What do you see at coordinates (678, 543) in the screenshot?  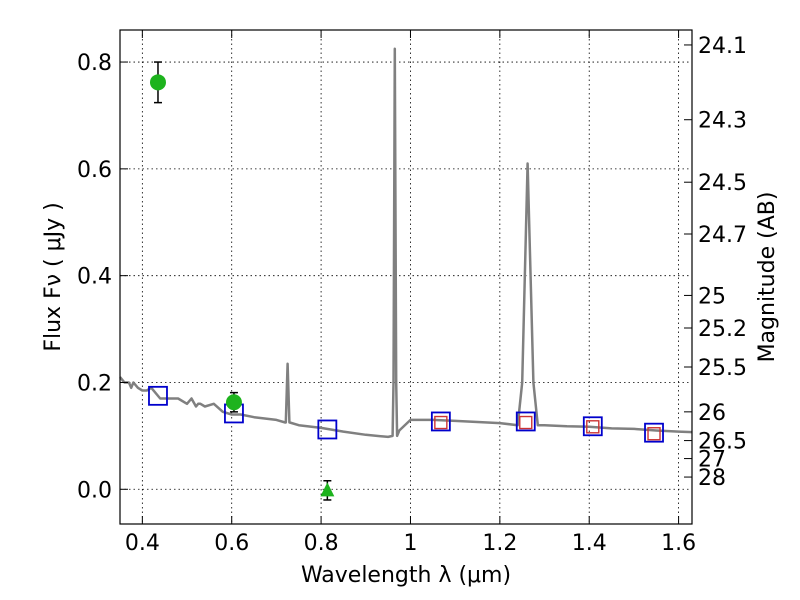 I see `x-tick-label: 1.6` at bounding box center [678, 543].